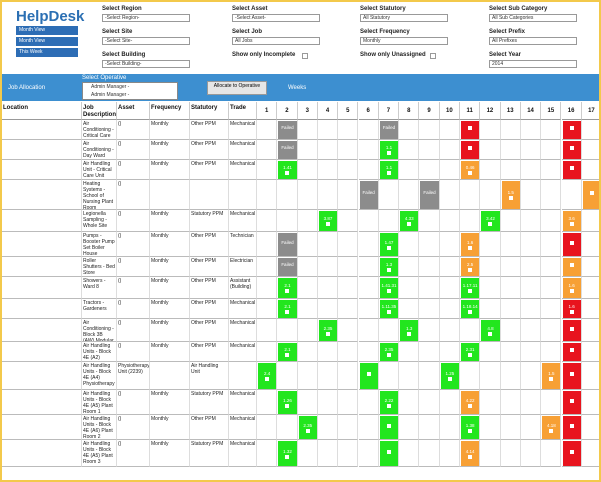 This screenshot has height=482, width=601. What do you see at coordinates (470, 288) in the screenshot?
I see `status-cell: 1.17.11` at bounding box center [470, 288].